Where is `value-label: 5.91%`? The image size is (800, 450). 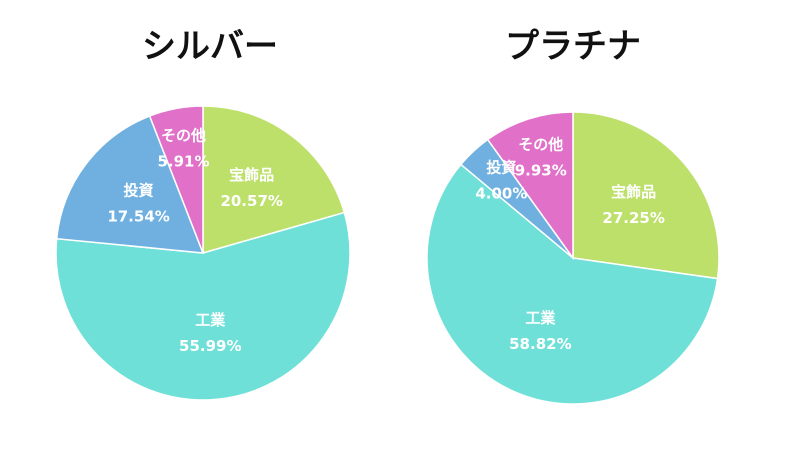
value-label: 5.91% is located at coordinates (183, 161).